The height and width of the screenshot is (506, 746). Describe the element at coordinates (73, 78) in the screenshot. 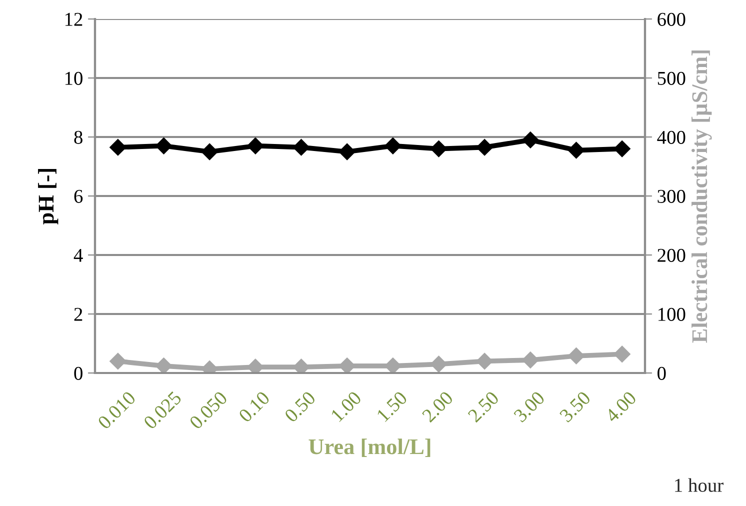

I see `y-tick-label: 10` at that location.